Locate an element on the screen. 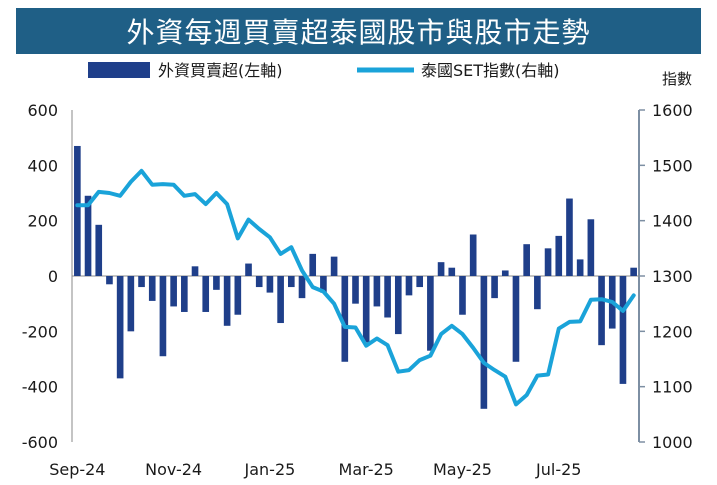 The width and height of the screenshot is (717, 485). x-tick-label: Mar-25 is located at coordinates (366, 469).